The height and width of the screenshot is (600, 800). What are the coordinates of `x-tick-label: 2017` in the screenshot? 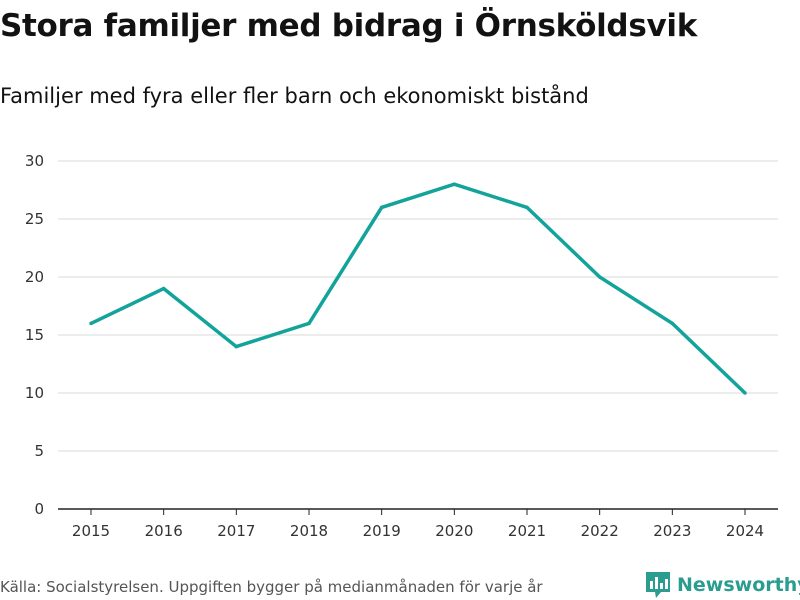 It's located at (236, 531).